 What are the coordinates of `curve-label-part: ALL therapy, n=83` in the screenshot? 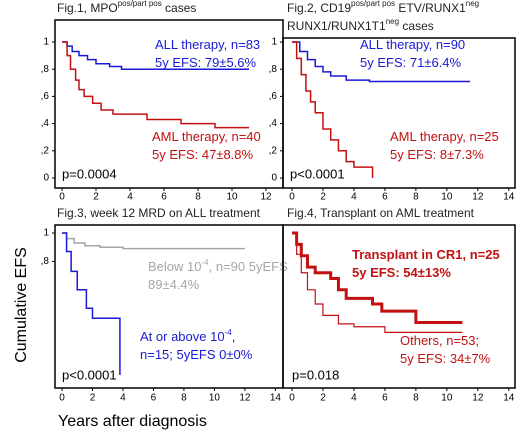 It's located at (207, 44).